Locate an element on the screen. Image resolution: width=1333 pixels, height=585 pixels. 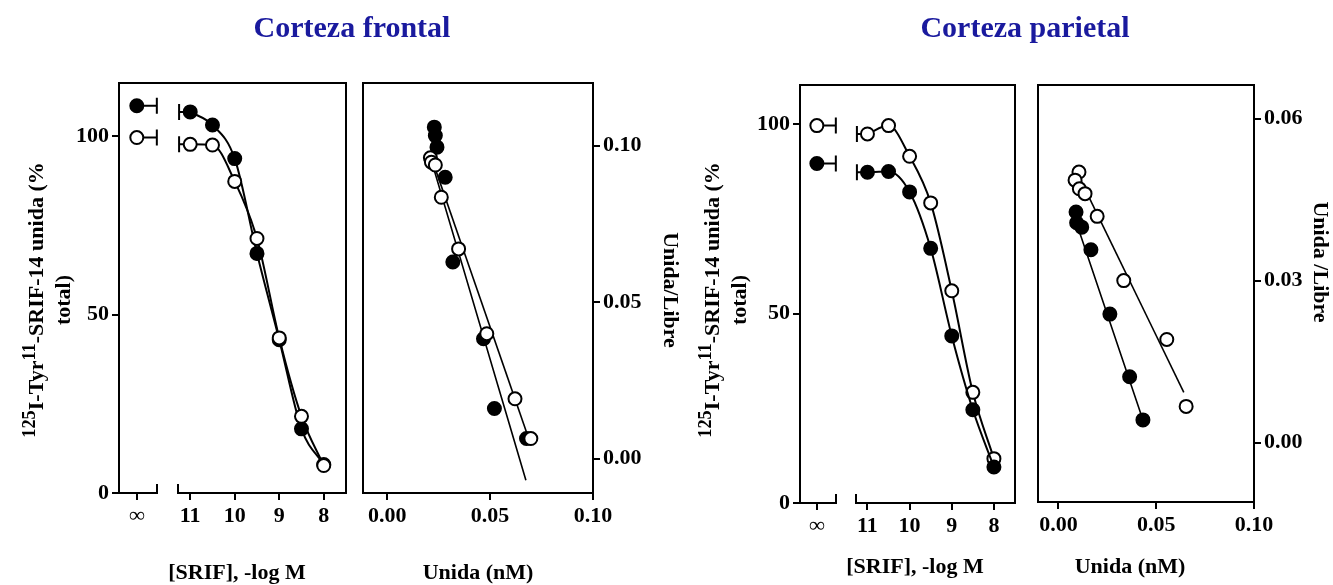
y2-tick-label: 0.05 is located at coordinates (622, 300).